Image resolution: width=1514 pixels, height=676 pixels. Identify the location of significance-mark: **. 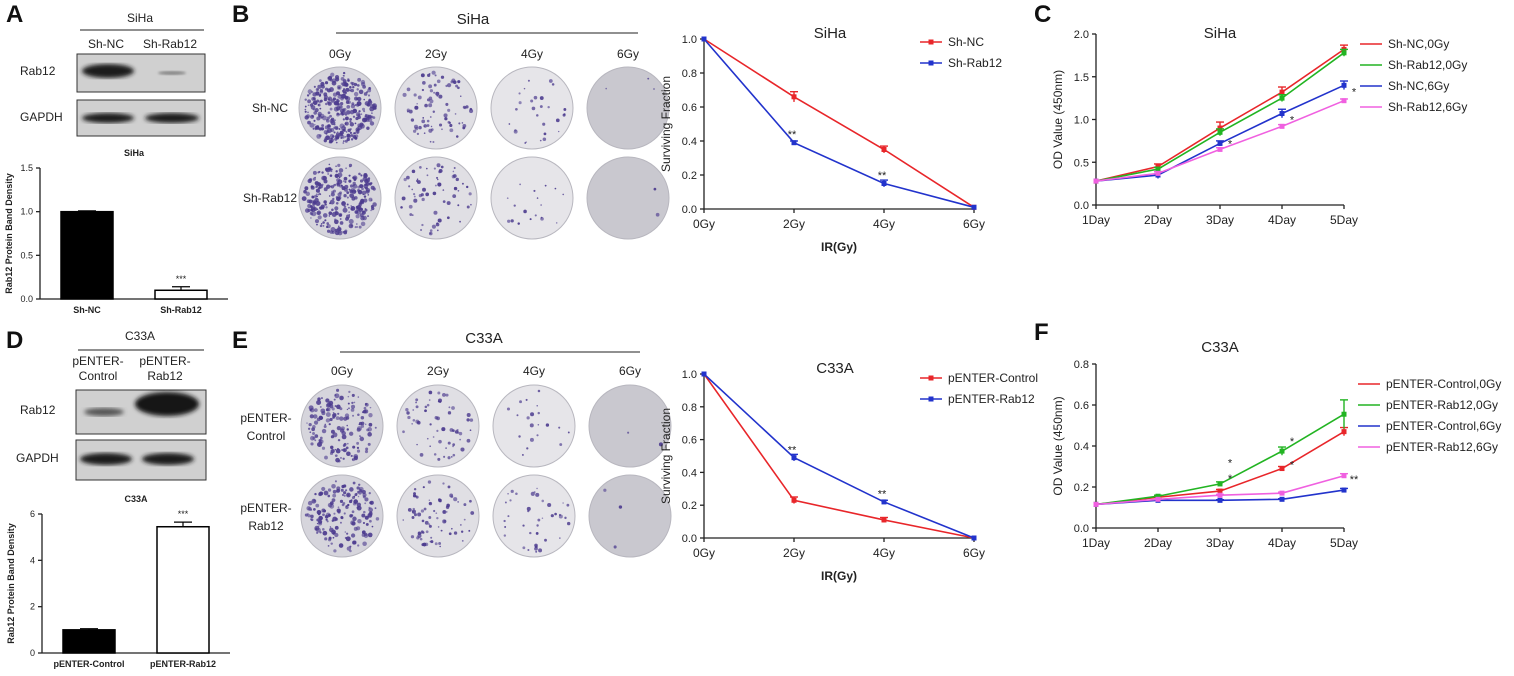
(882, 495).